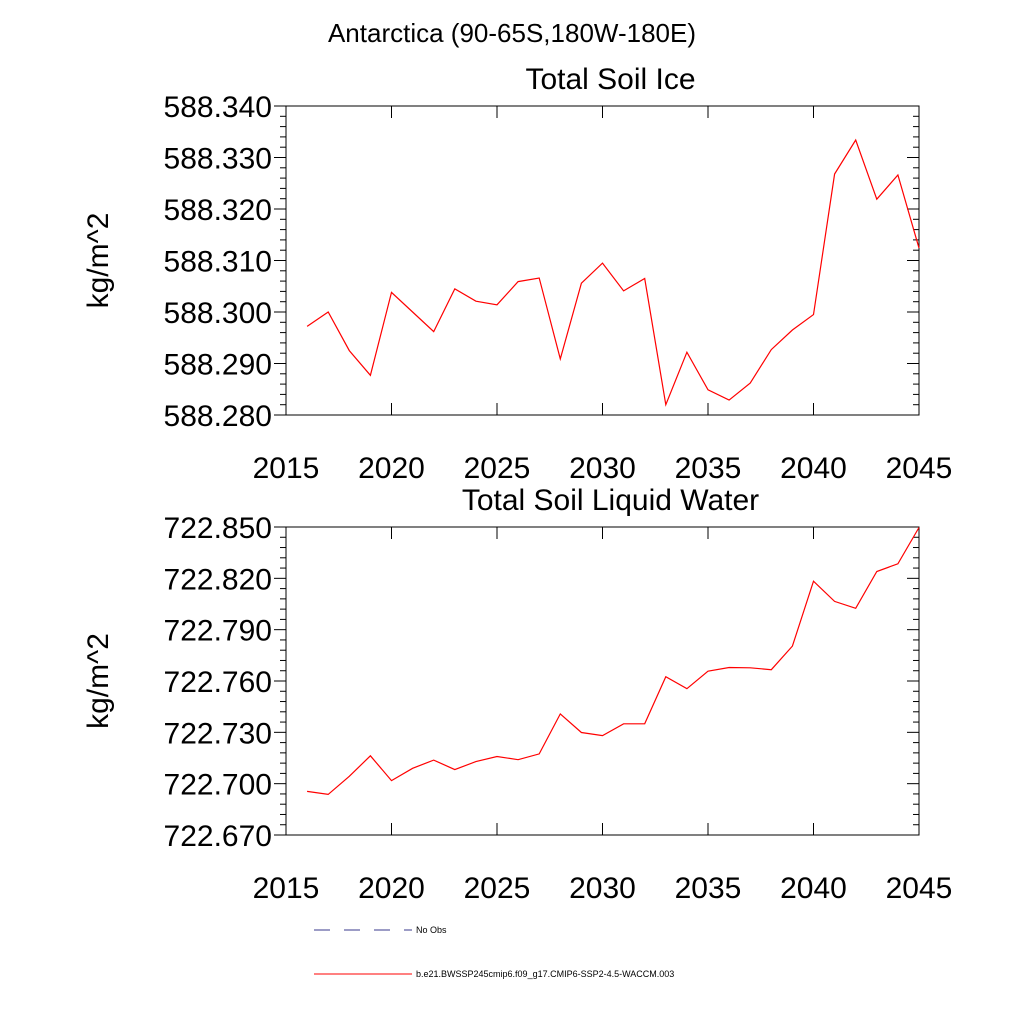 The image size is (1024, 1024). I want to click on y-tick-label: 588.340, so click(218, 107).